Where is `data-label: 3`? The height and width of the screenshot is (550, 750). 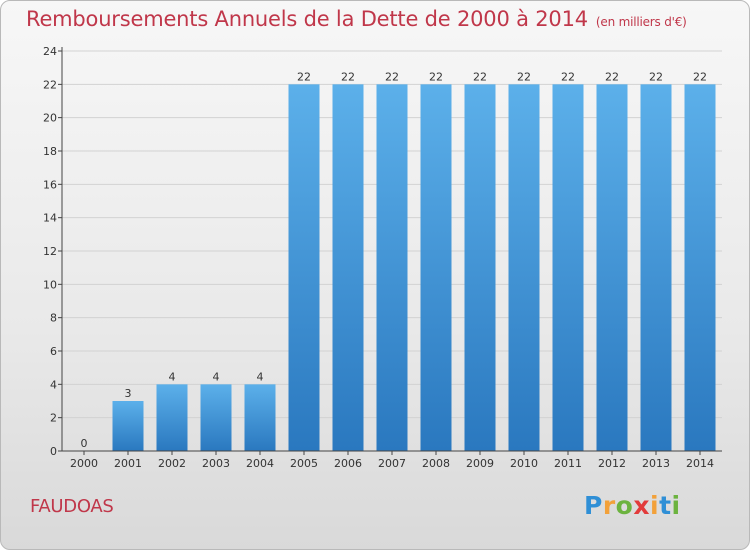
data-label: 3 is located at coordinates (128, 393).